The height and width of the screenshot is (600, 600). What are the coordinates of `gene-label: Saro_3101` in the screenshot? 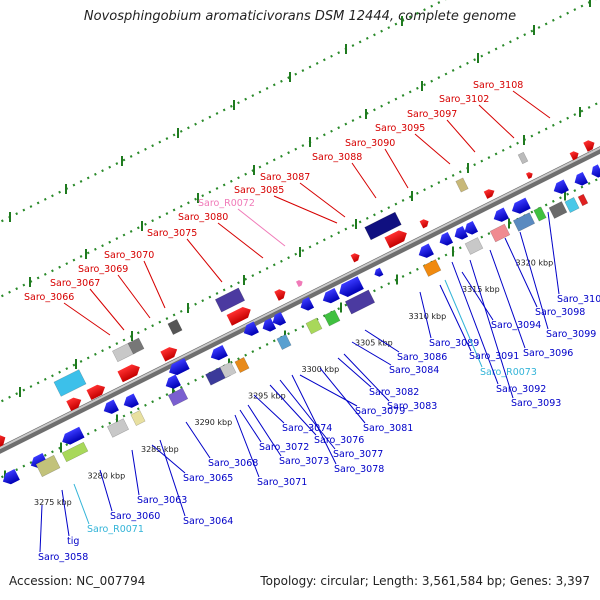 It's located at (578, 299).